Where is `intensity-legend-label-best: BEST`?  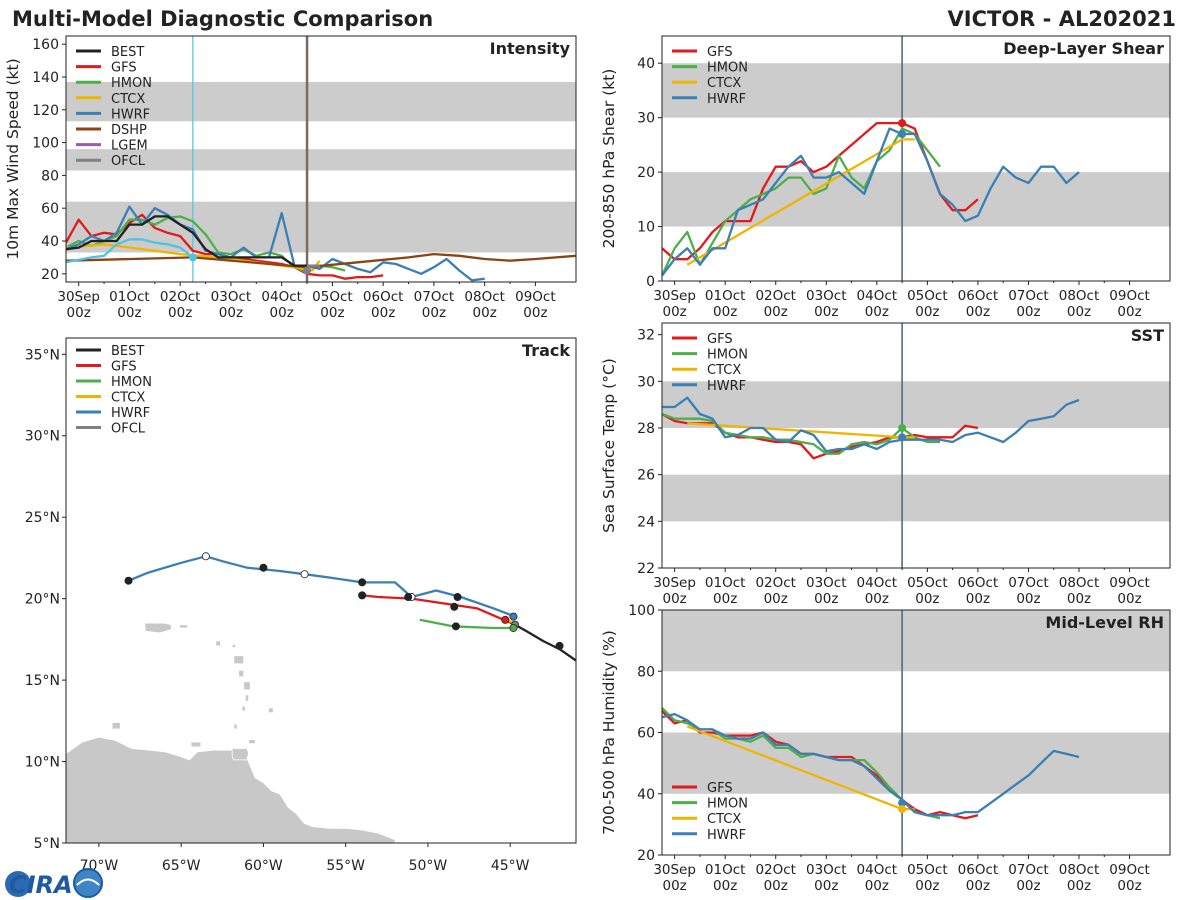 intensity-legend-label-best: BEST is located at coordinates (127, 52).